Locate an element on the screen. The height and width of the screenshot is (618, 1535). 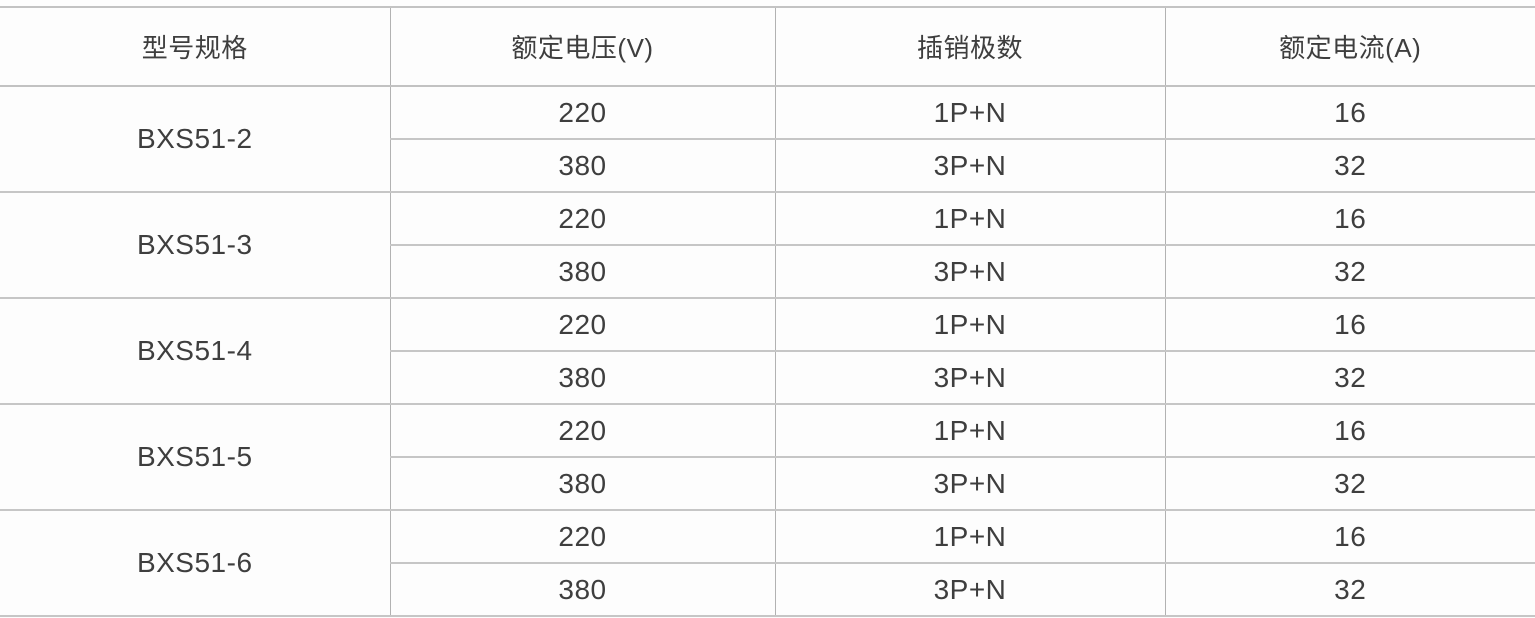
header-row: 型号规格 额定电压(V) 插销极数 额定电流(A) is located at coordinates (767, 47).